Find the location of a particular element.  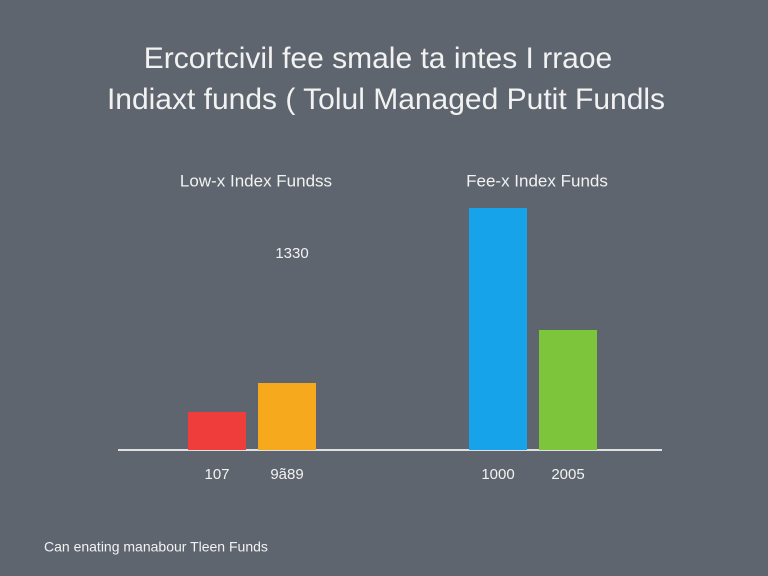

x-tick-label: 2005 is located at coordinates (567, 474).